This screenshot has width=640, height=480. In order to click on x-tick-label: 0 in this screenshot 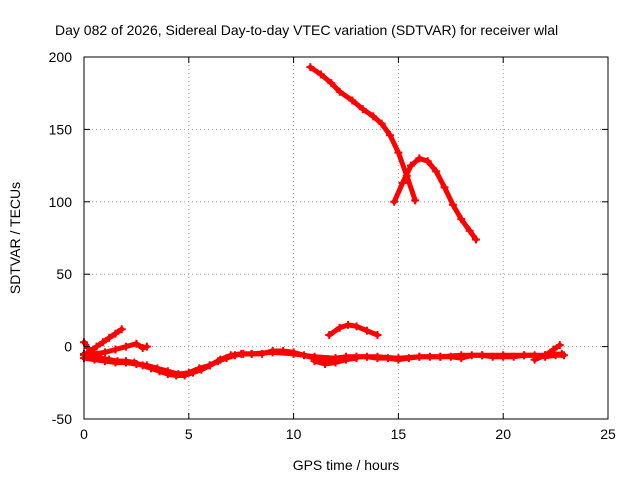, I will do `click(84, 434)`.